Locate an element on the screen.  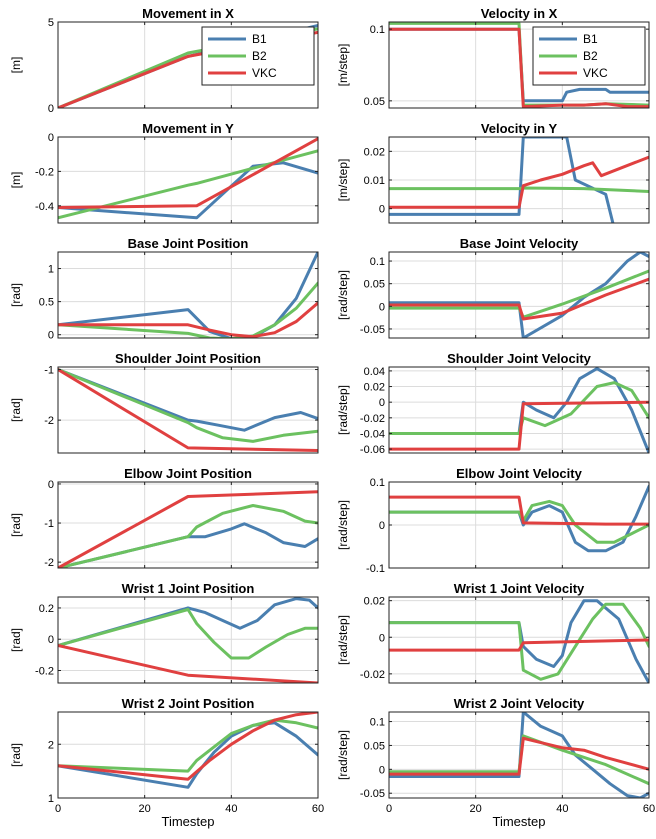
subplot-9: -2 -1 0 Elbow Joint Position [rad] is located at coordinates (164, 517).